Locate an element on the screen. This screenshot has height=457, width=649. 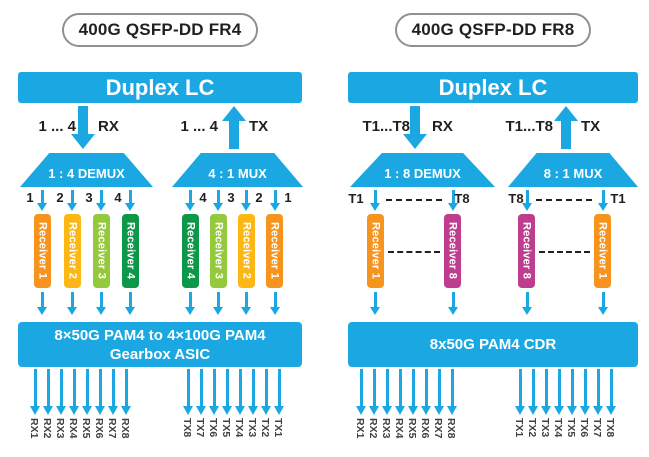
receiver-bar: Receiver 3 is located at coordinates (218, 251).